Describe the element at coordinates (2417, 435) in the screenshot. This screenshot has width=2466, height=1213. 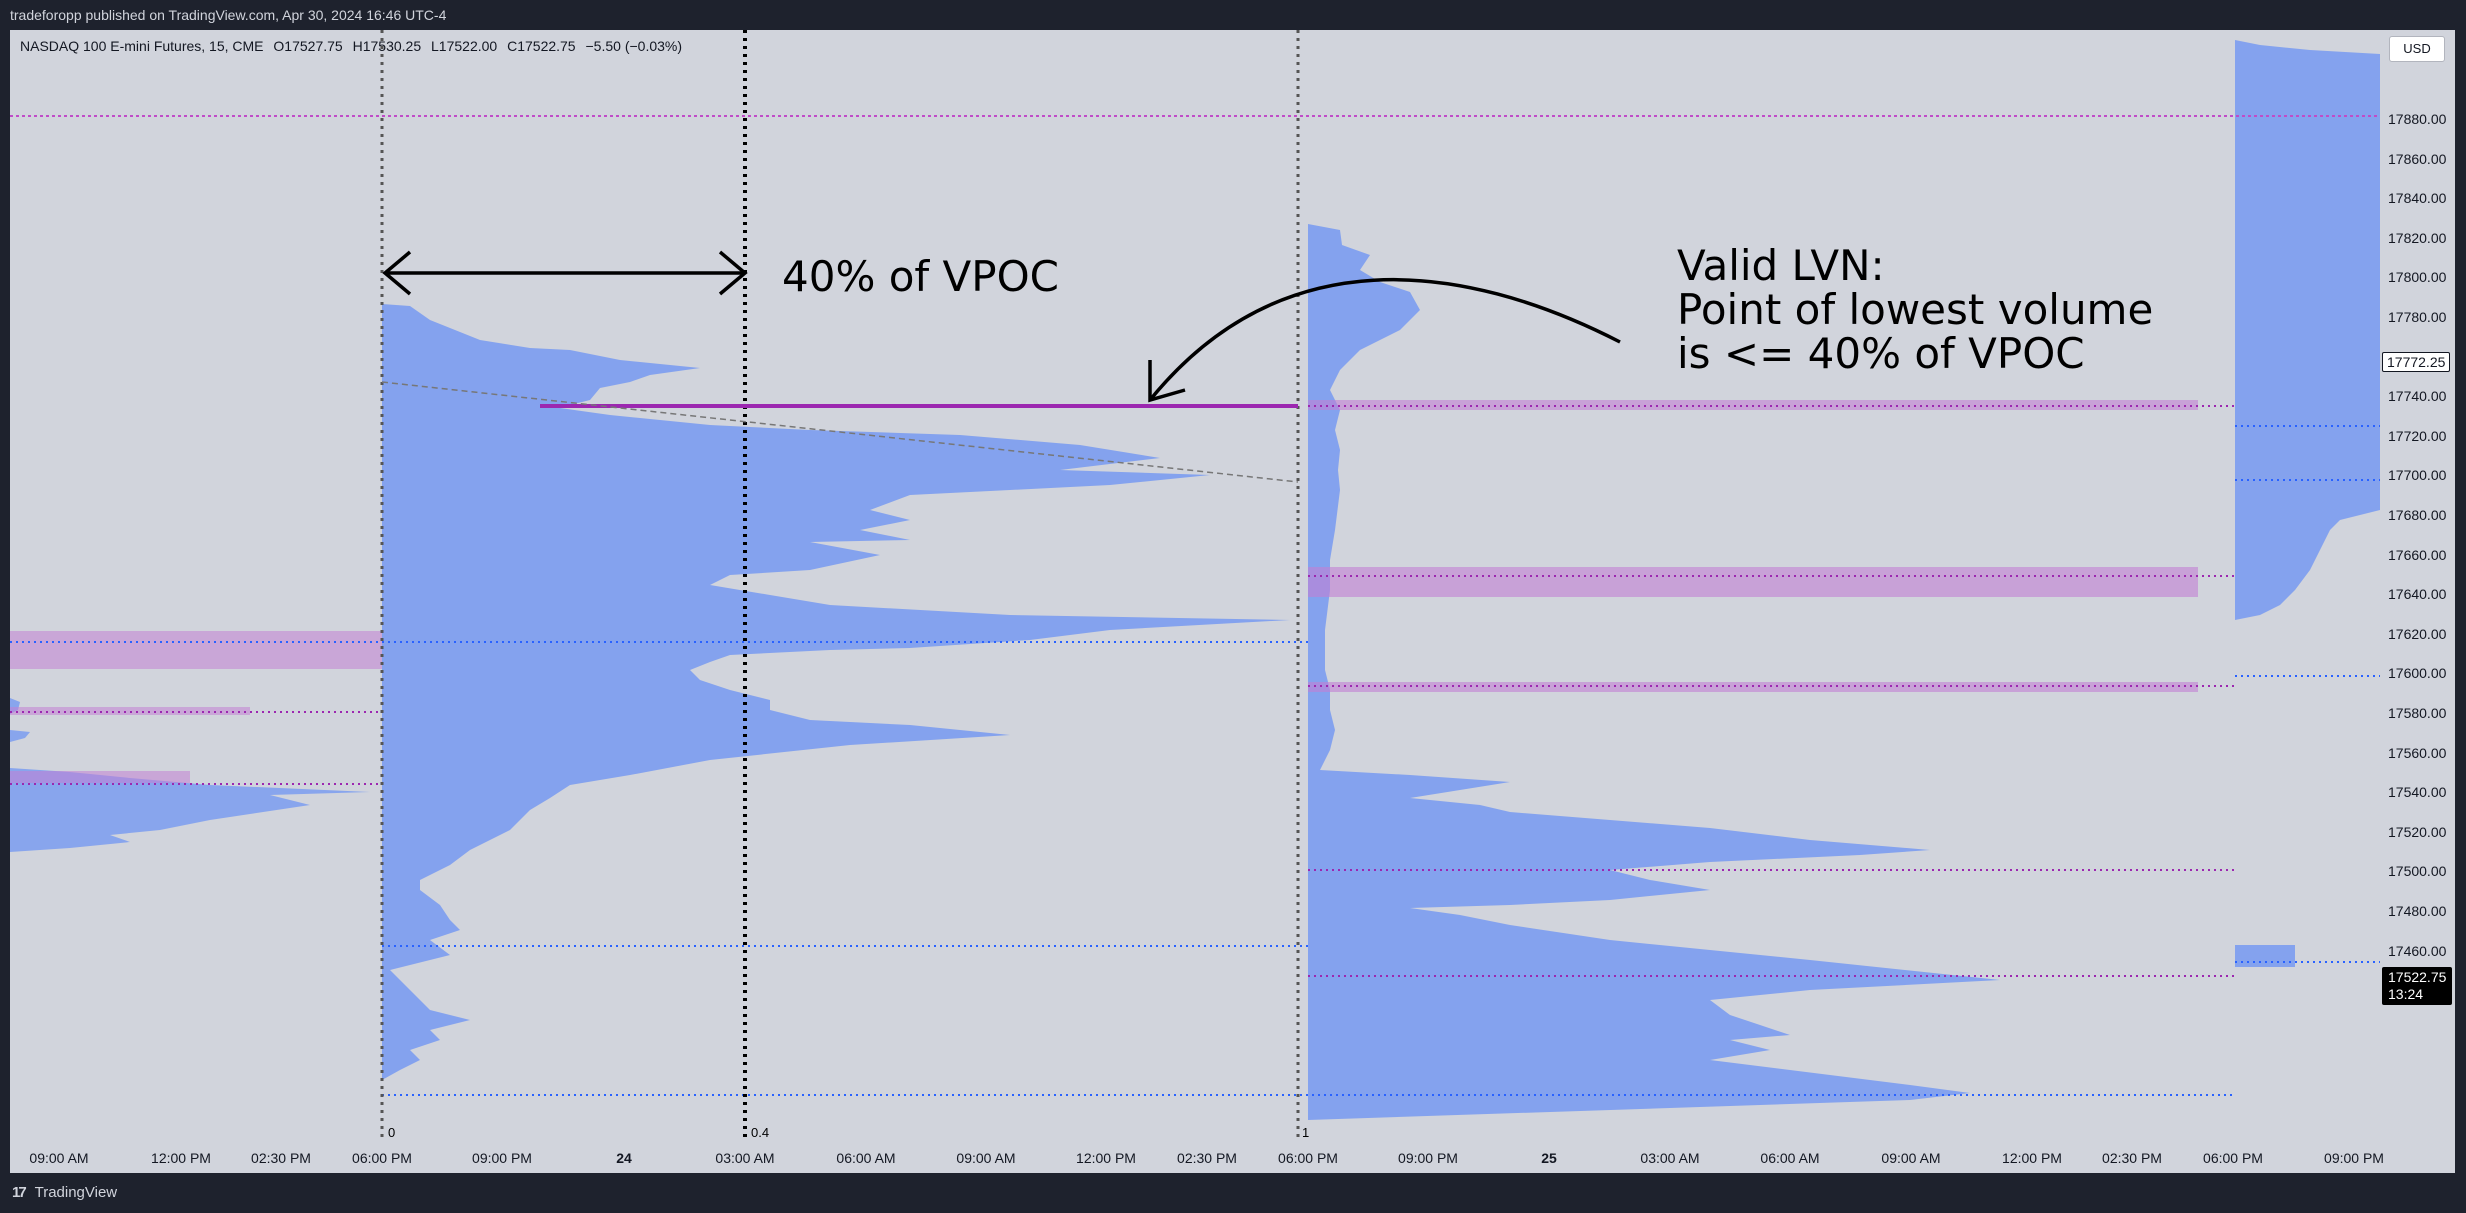
I see `price-tick-label: 17720.00` at that location.